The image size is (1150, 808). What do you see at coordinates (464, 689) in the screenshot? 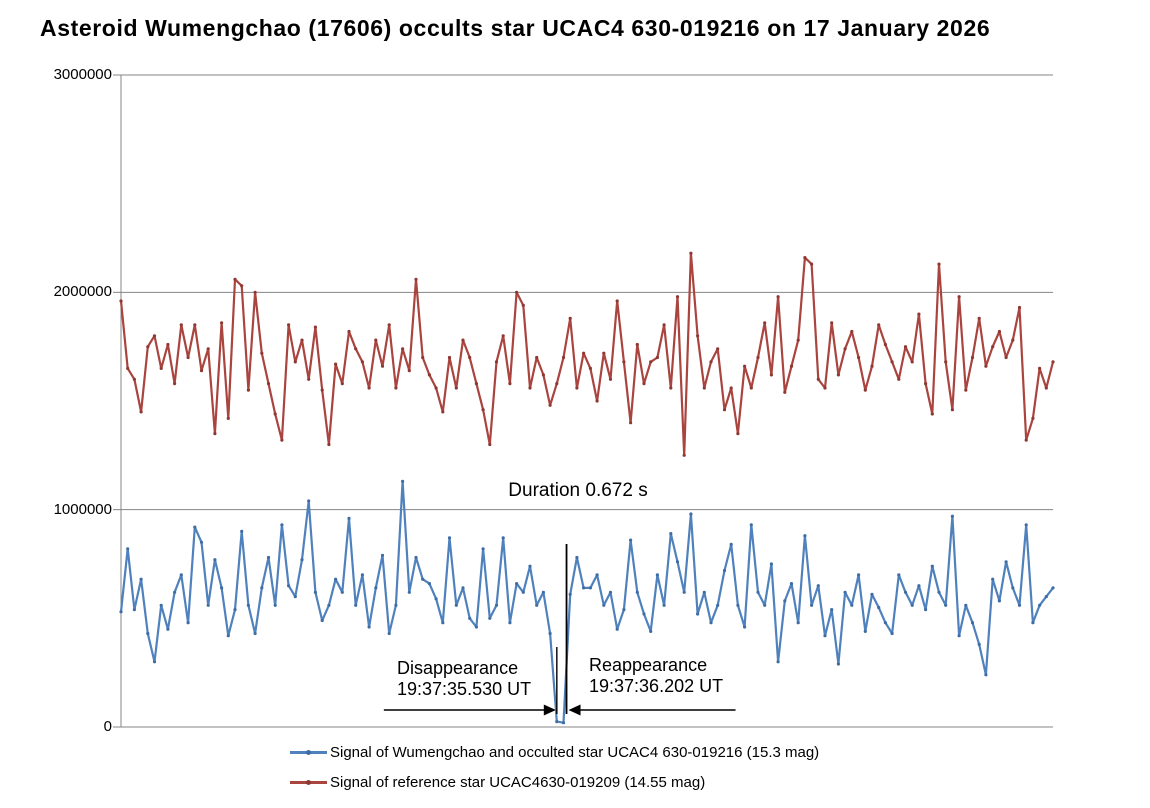
I see `disappearance-time: 19:37:35.530 UT` at bounding box center [464, 689].